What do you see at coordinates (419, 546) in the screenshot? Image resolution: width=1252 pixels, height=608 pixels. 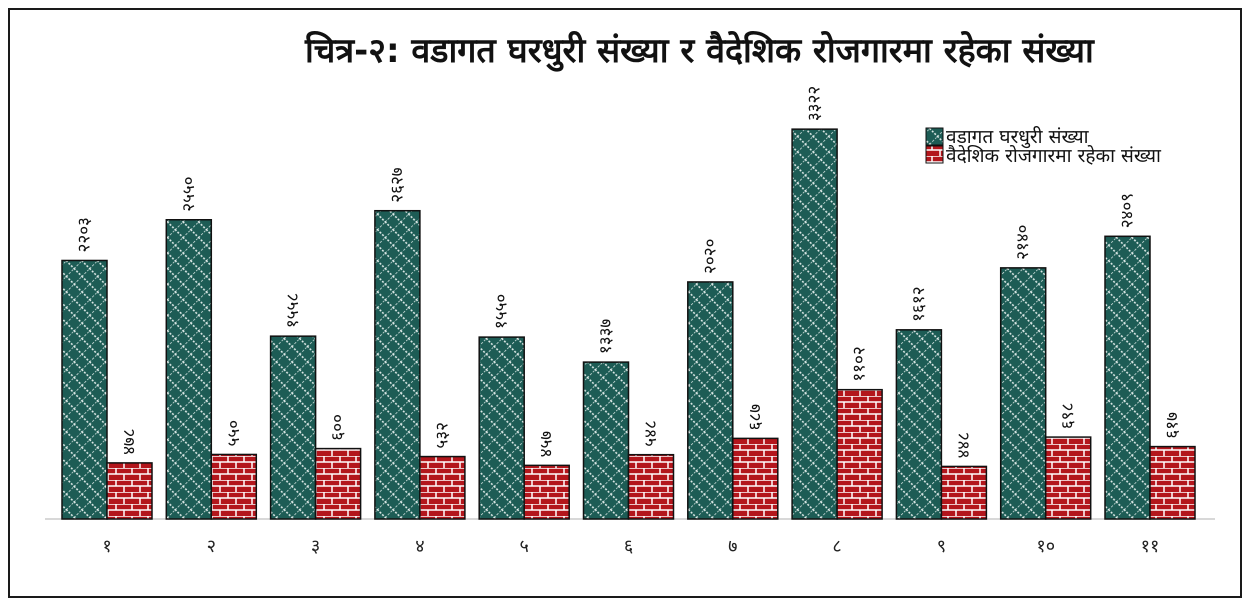 I see `x-tick-label-4: ४` at bounding box center [419, 546].